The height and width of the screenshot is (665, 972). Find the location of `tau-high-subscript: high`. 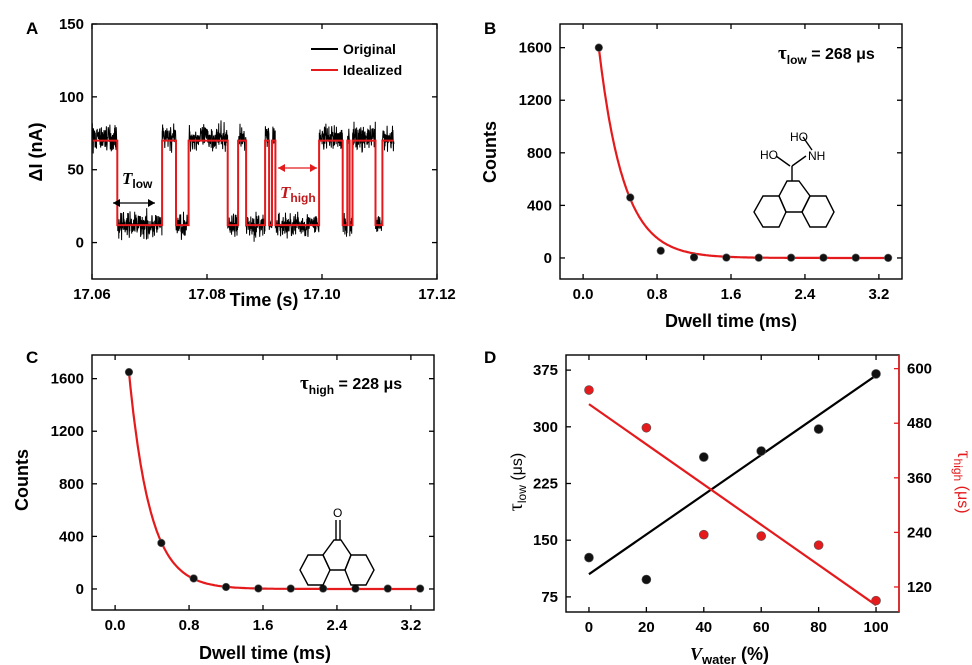

tau-high-subscript: high is located at coordinates (321, 390).